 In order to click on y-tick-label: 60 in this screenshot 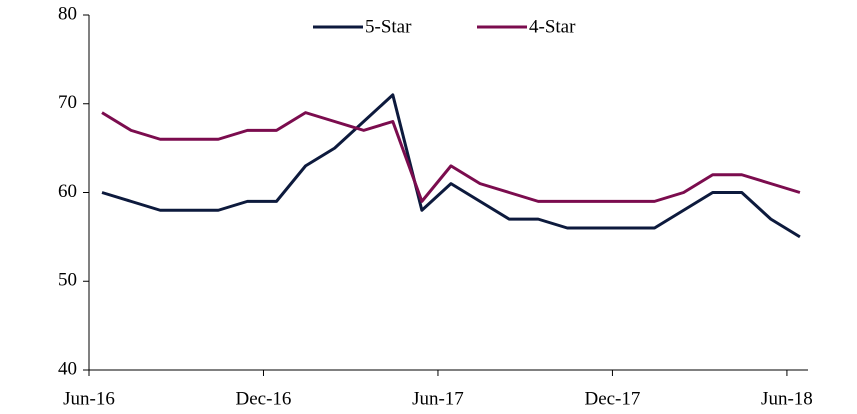, I will do `click(67, 191)`.